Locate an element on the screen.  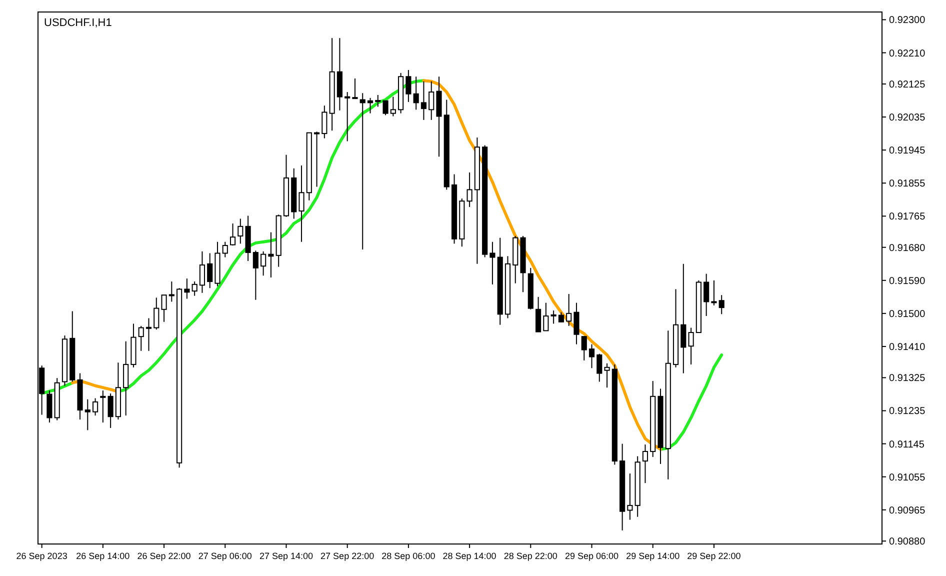
y-tick-label: 0.92125 is located at coordinates (907, 84).